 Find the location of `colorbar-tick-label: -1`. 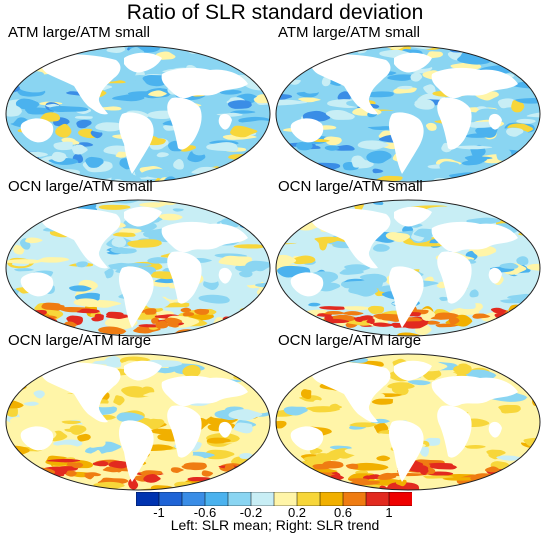

colorbar-tick-label: -1 is located at coordinates (159, 512).